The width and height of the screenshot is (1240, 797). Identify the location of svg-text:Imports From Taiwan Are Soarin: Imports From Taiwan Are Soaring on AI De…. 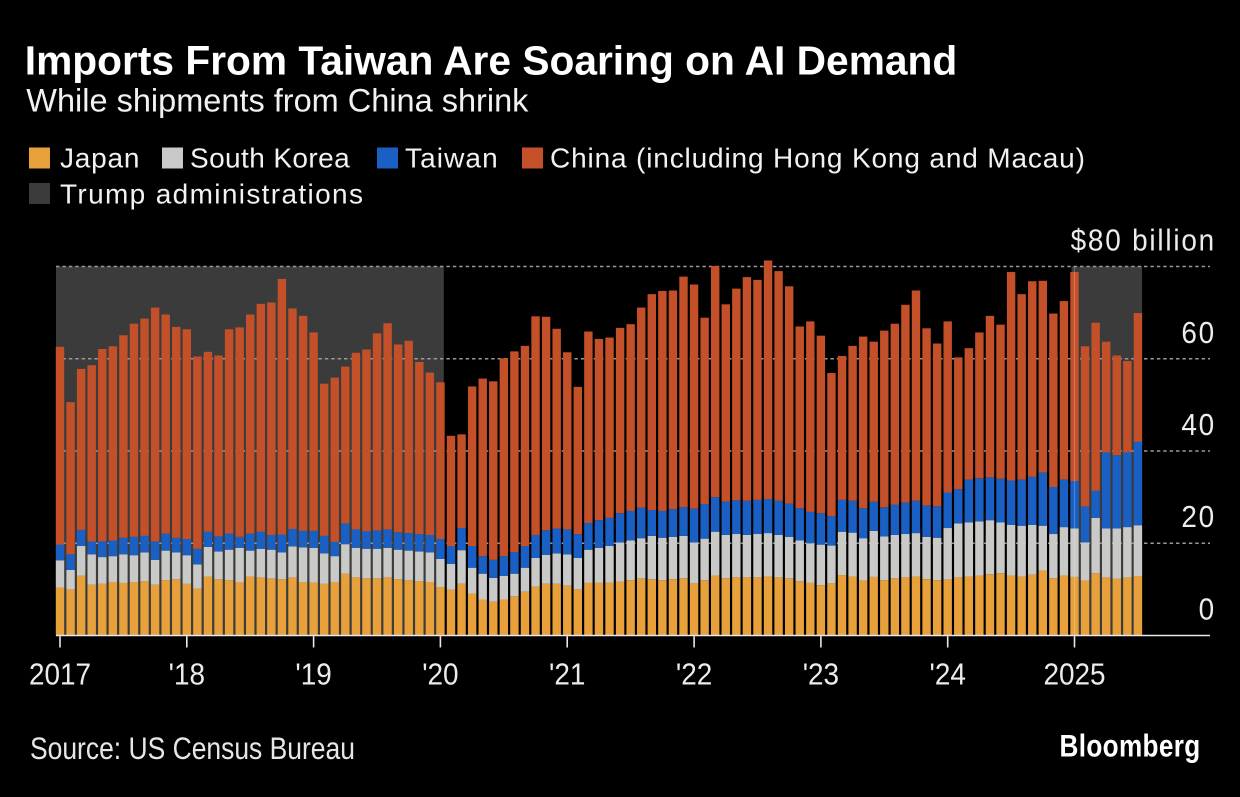
(491, 60).